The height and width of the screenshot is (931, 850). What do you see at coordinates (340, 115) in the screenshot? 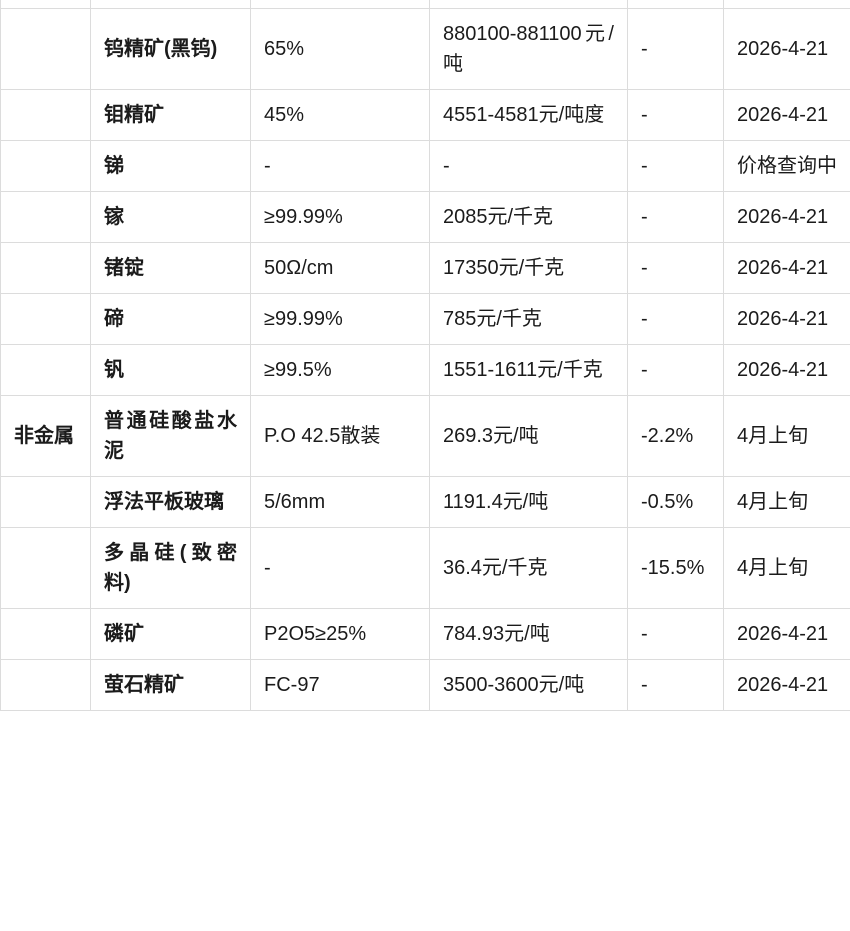
I see `cell-spec: 45%` at bounding box center [340, 115].